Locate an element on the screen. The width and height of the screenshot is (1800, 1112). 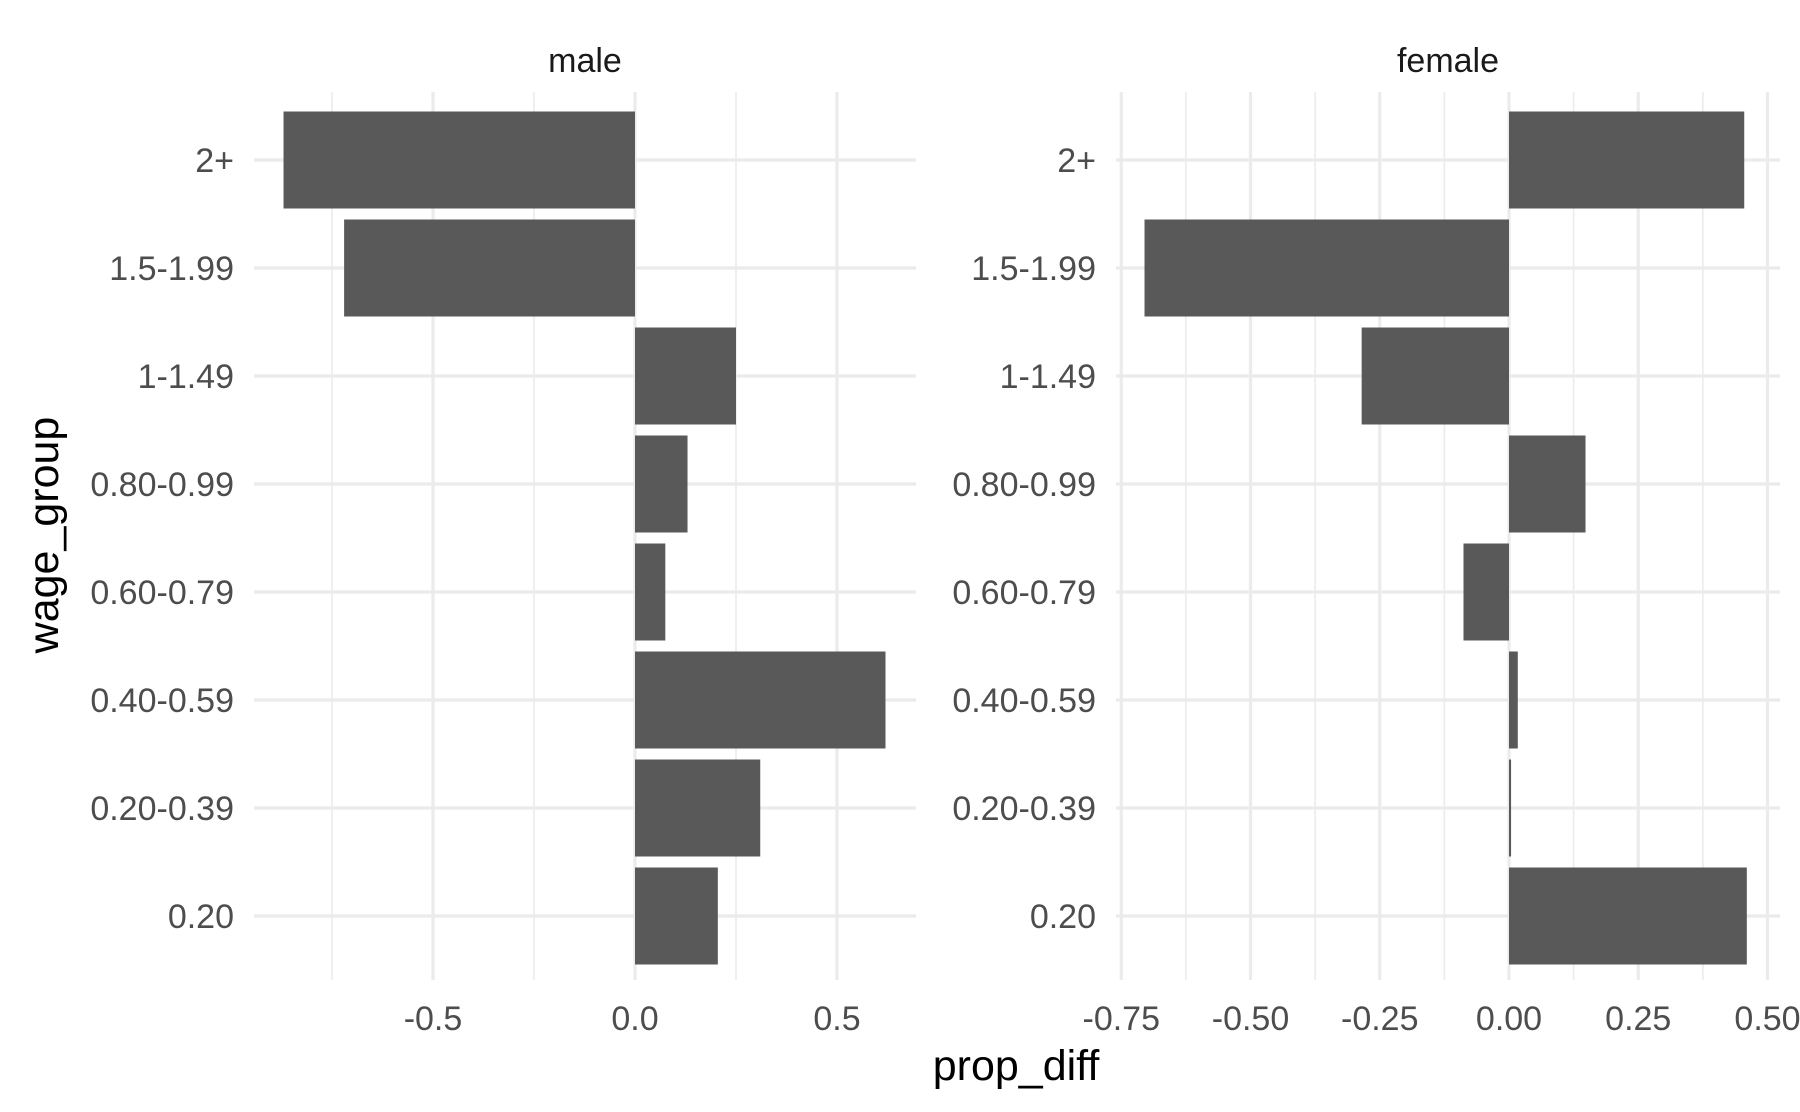
x-tick-label: -0.75 is located at coordinates (1122, 1019).